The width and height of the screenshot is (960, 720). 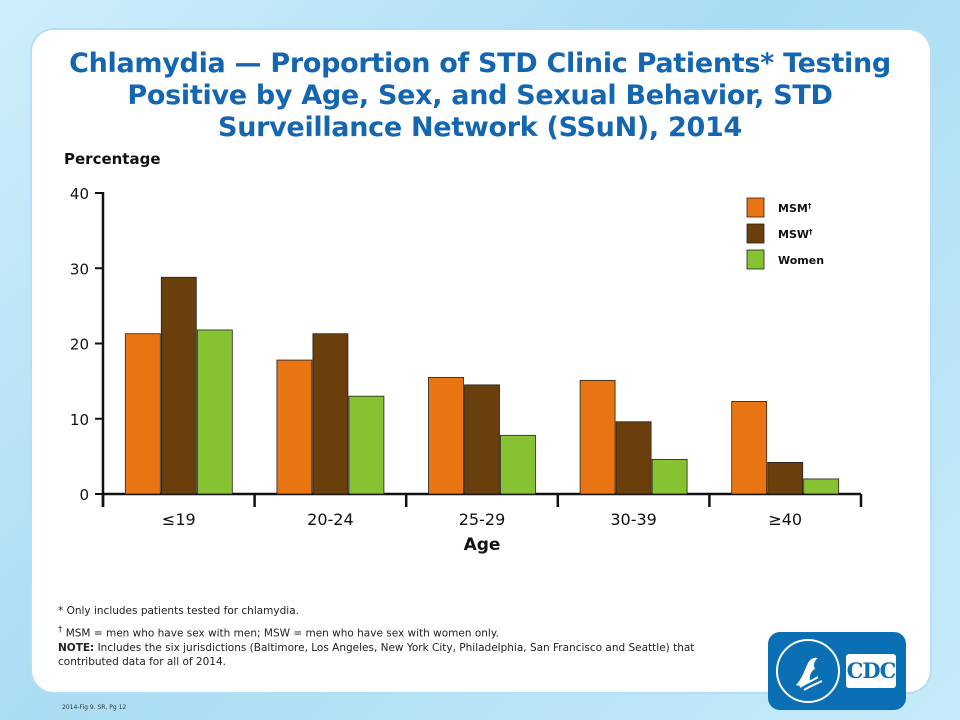 I want to click on legend-label-msw: MSW†, so click(x=795, y=234).